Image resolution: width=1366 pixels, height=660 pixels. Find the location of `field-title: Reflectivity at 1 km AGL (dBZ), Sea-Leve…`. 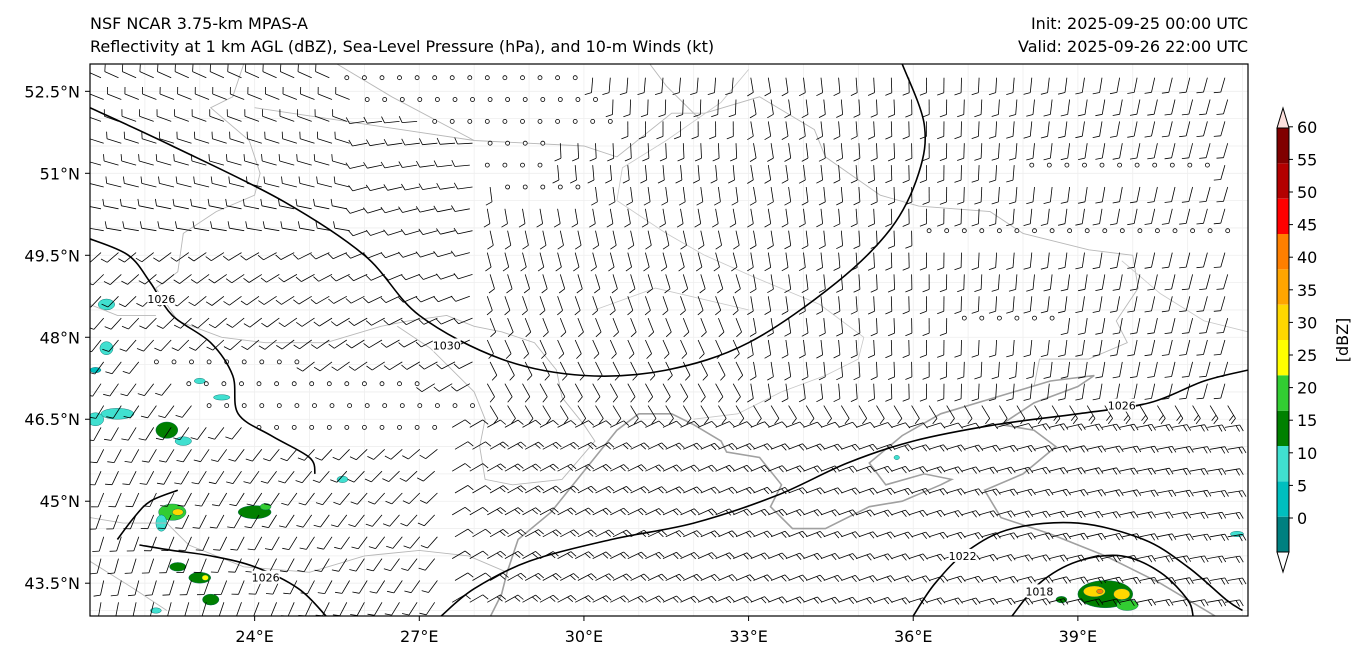

field-title: Reflectivity at 1 km AGL (dBZ), Sea-Leve… is located at coordinates (402, 46).